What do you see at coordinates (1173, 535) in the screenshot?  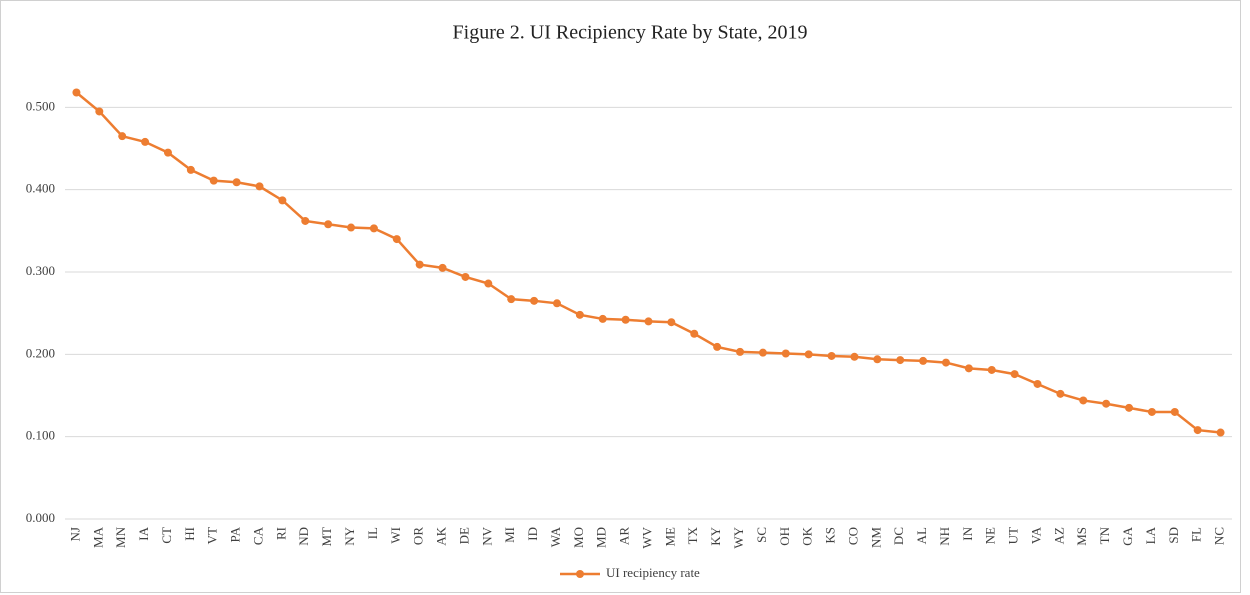 I see `x-tick-label: SD` at bounding box center [1173, 535].